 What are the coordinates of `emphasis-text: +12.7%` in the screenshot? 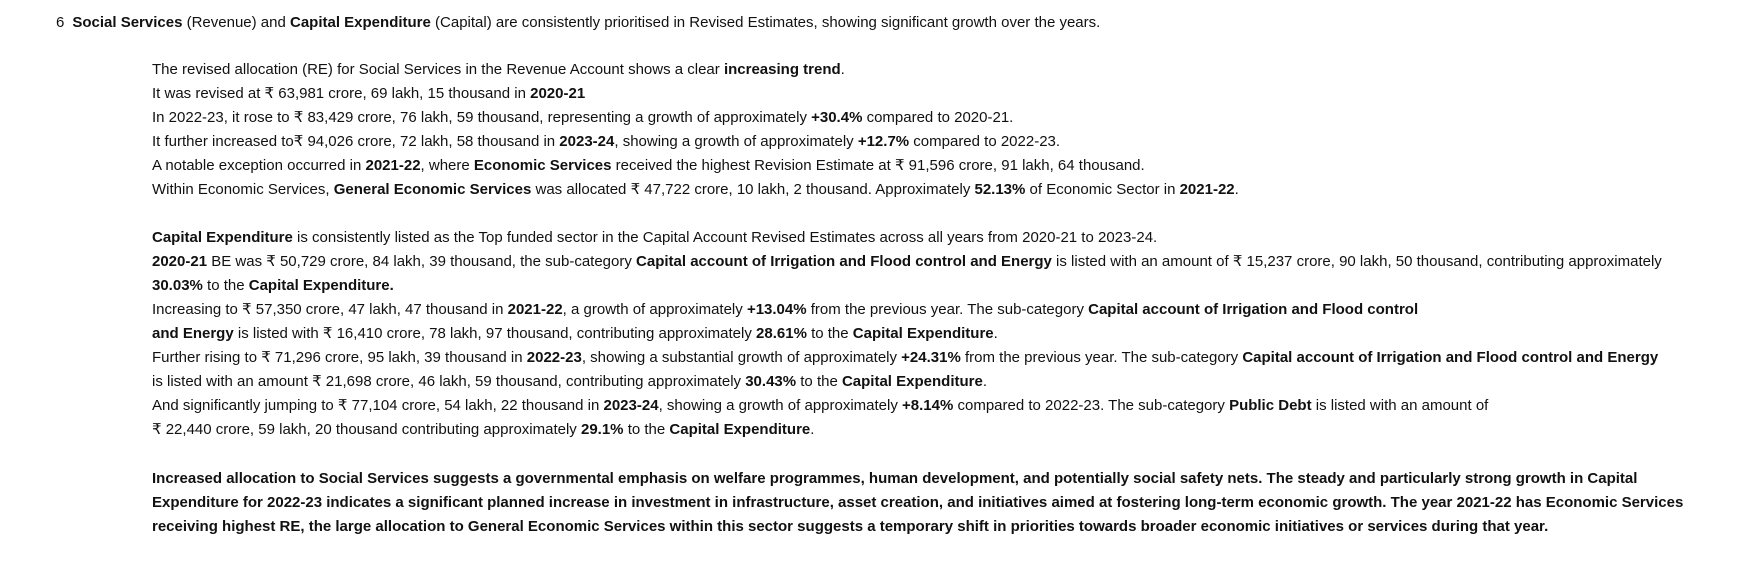 It's located at (883, 141).